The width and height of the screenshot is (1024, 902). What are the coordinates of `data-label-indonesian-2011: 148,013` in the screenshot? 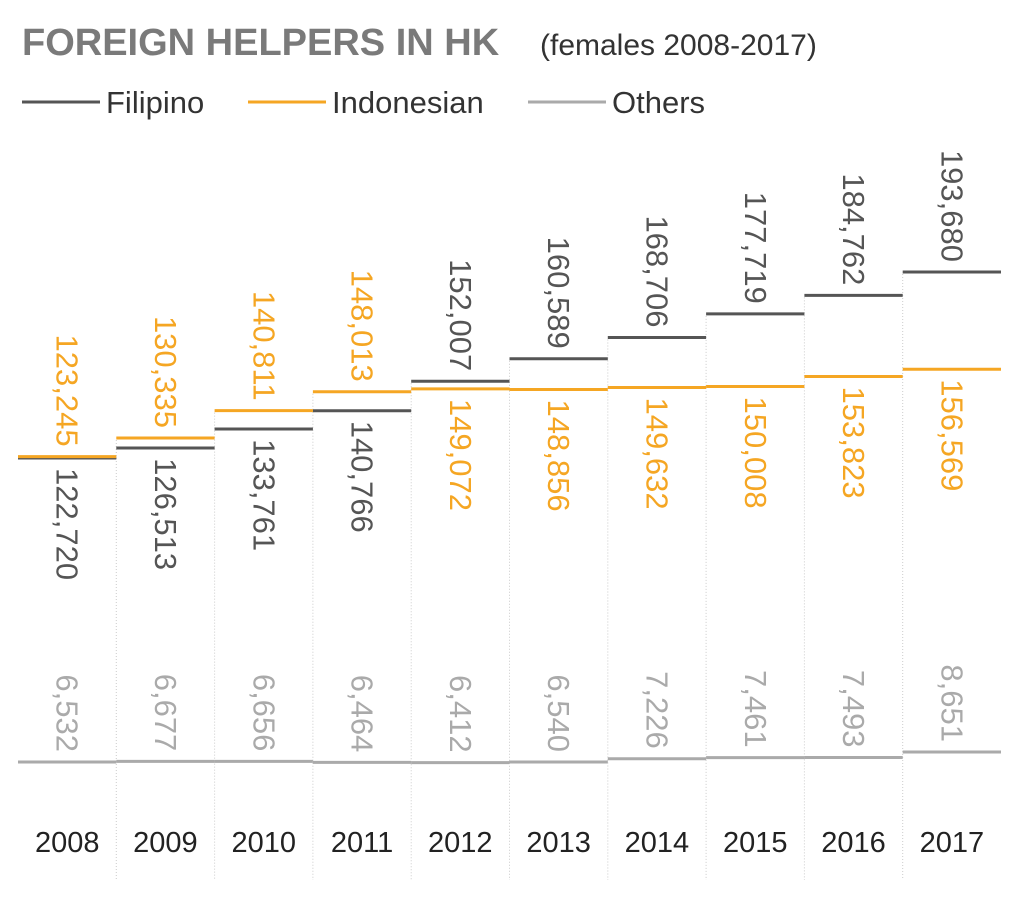 It's located at (362, 326).